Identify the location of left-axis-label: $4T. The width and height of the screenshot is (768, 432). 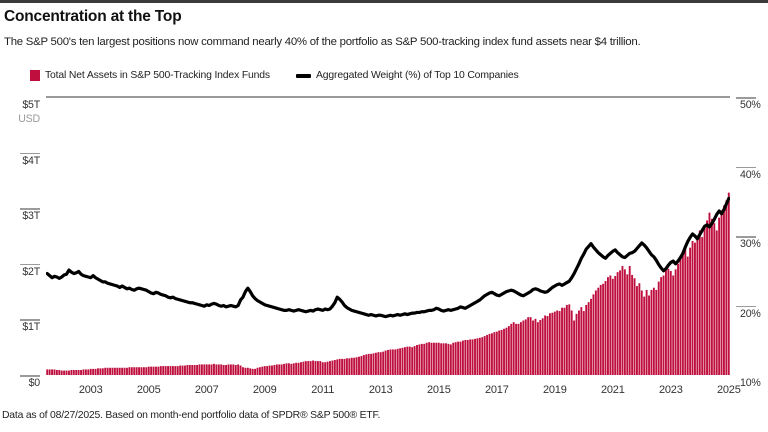
(31, 160).